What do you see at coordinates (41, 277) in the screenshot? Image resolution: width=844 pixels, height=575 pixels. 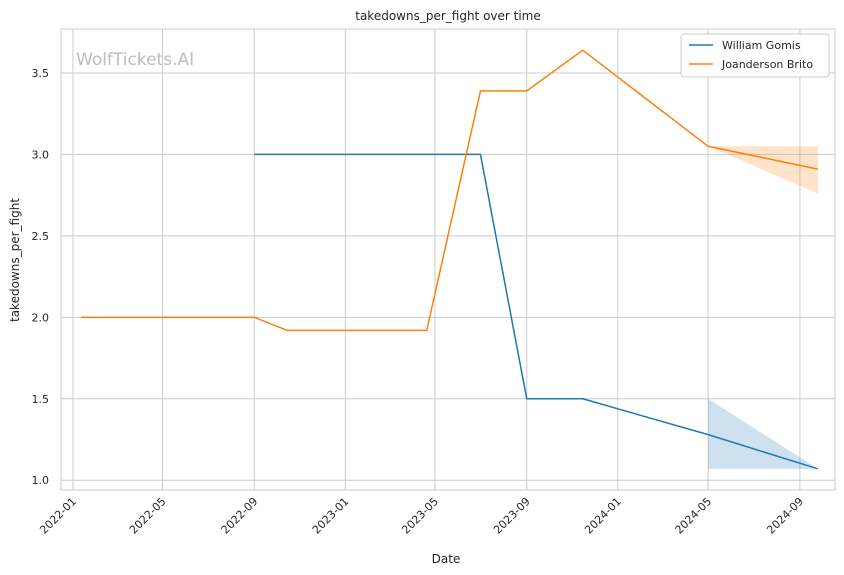 I see `y-axis-ticks: 1.0 1.5 2.0 2.5 3.0 3.5` at bounding box center [41, 277].